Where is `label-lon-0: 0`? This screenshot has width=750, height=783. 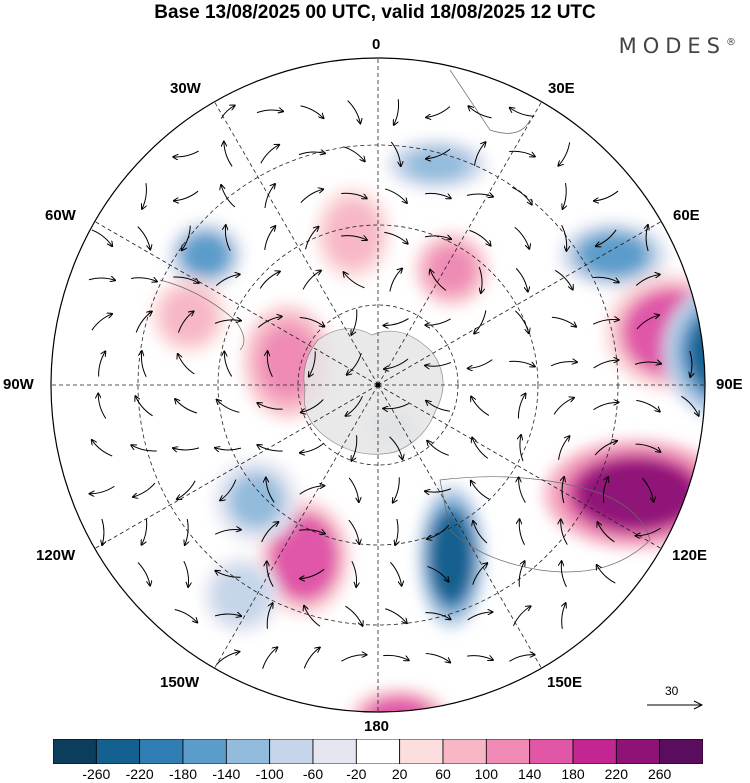
label-lon-0: 0 is located at coordinates (376, 44).